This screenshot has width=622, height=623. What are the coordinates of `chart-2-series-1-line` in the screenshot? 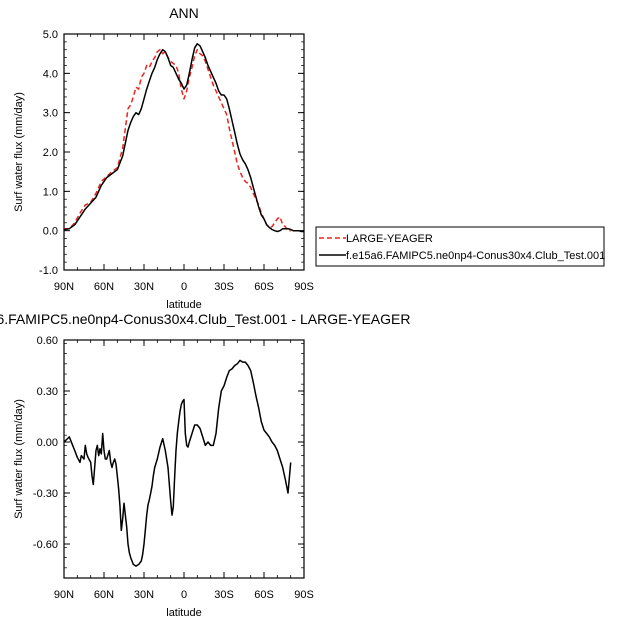 It's located at (177, 463).